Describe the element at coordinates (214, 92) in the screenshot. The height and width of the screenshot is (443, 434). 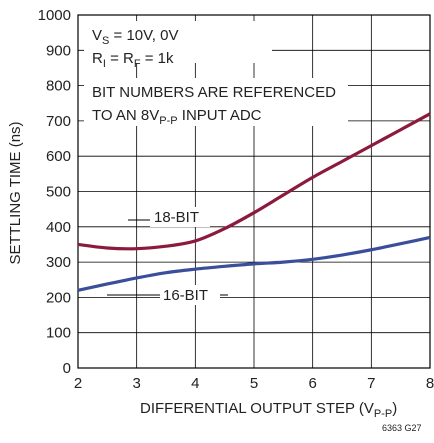
I see `annotation-bit-note: BIT NUMBERS ARE REFERENCED` at that location.